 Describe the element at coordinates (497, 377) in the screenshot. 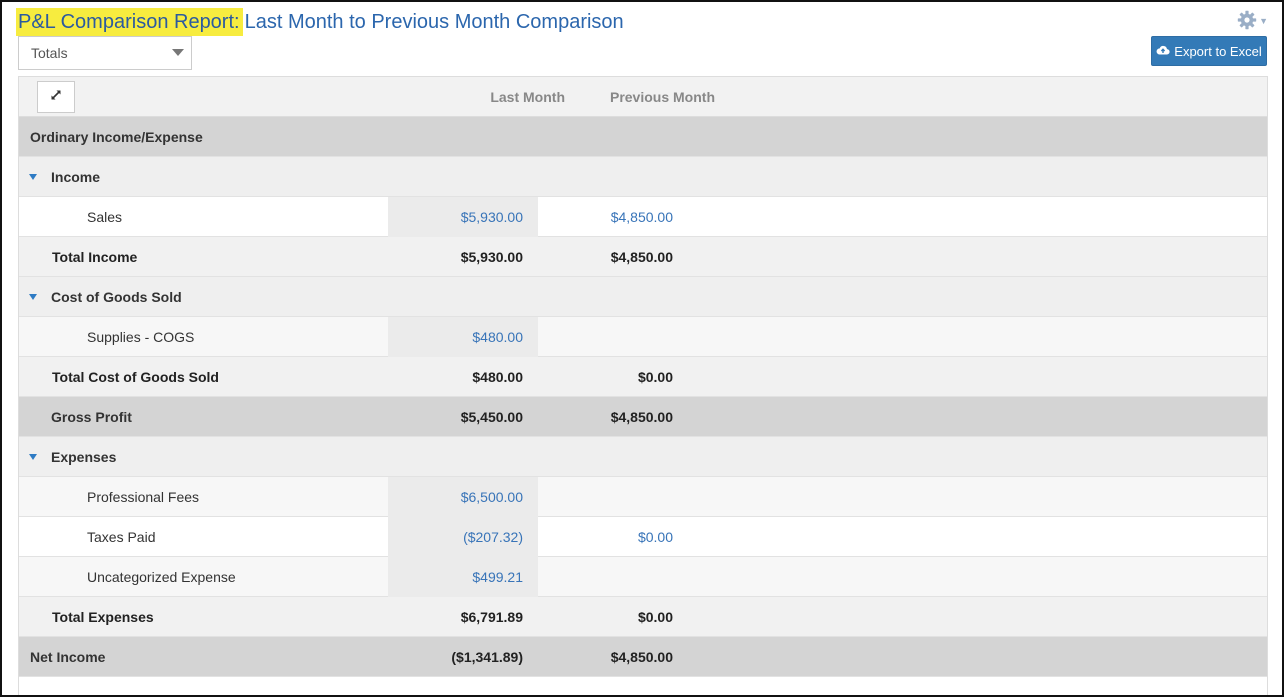

I see `last-month-value: $480.00` at that location.